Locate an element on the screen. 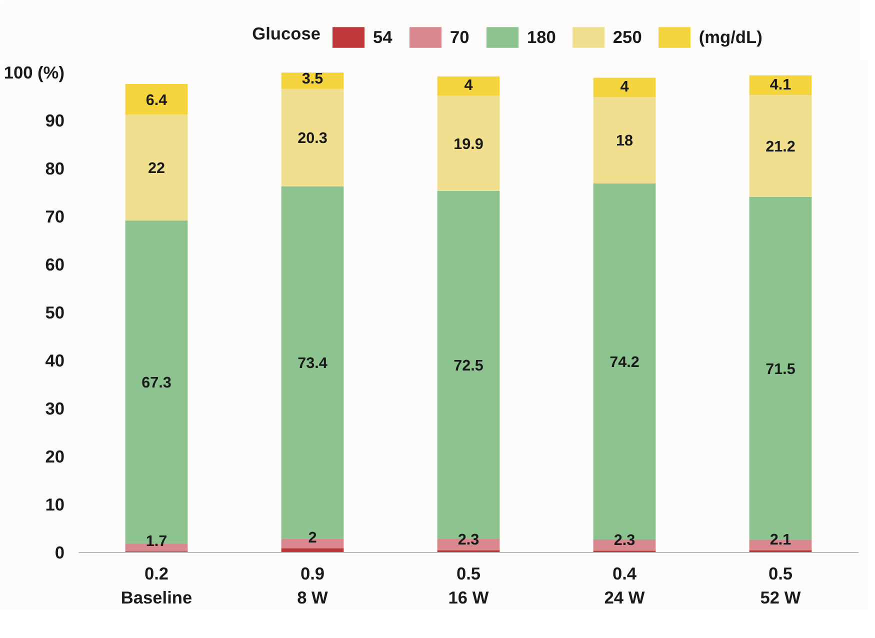  data-label: 0.2 is located at coordinates (156, 574).